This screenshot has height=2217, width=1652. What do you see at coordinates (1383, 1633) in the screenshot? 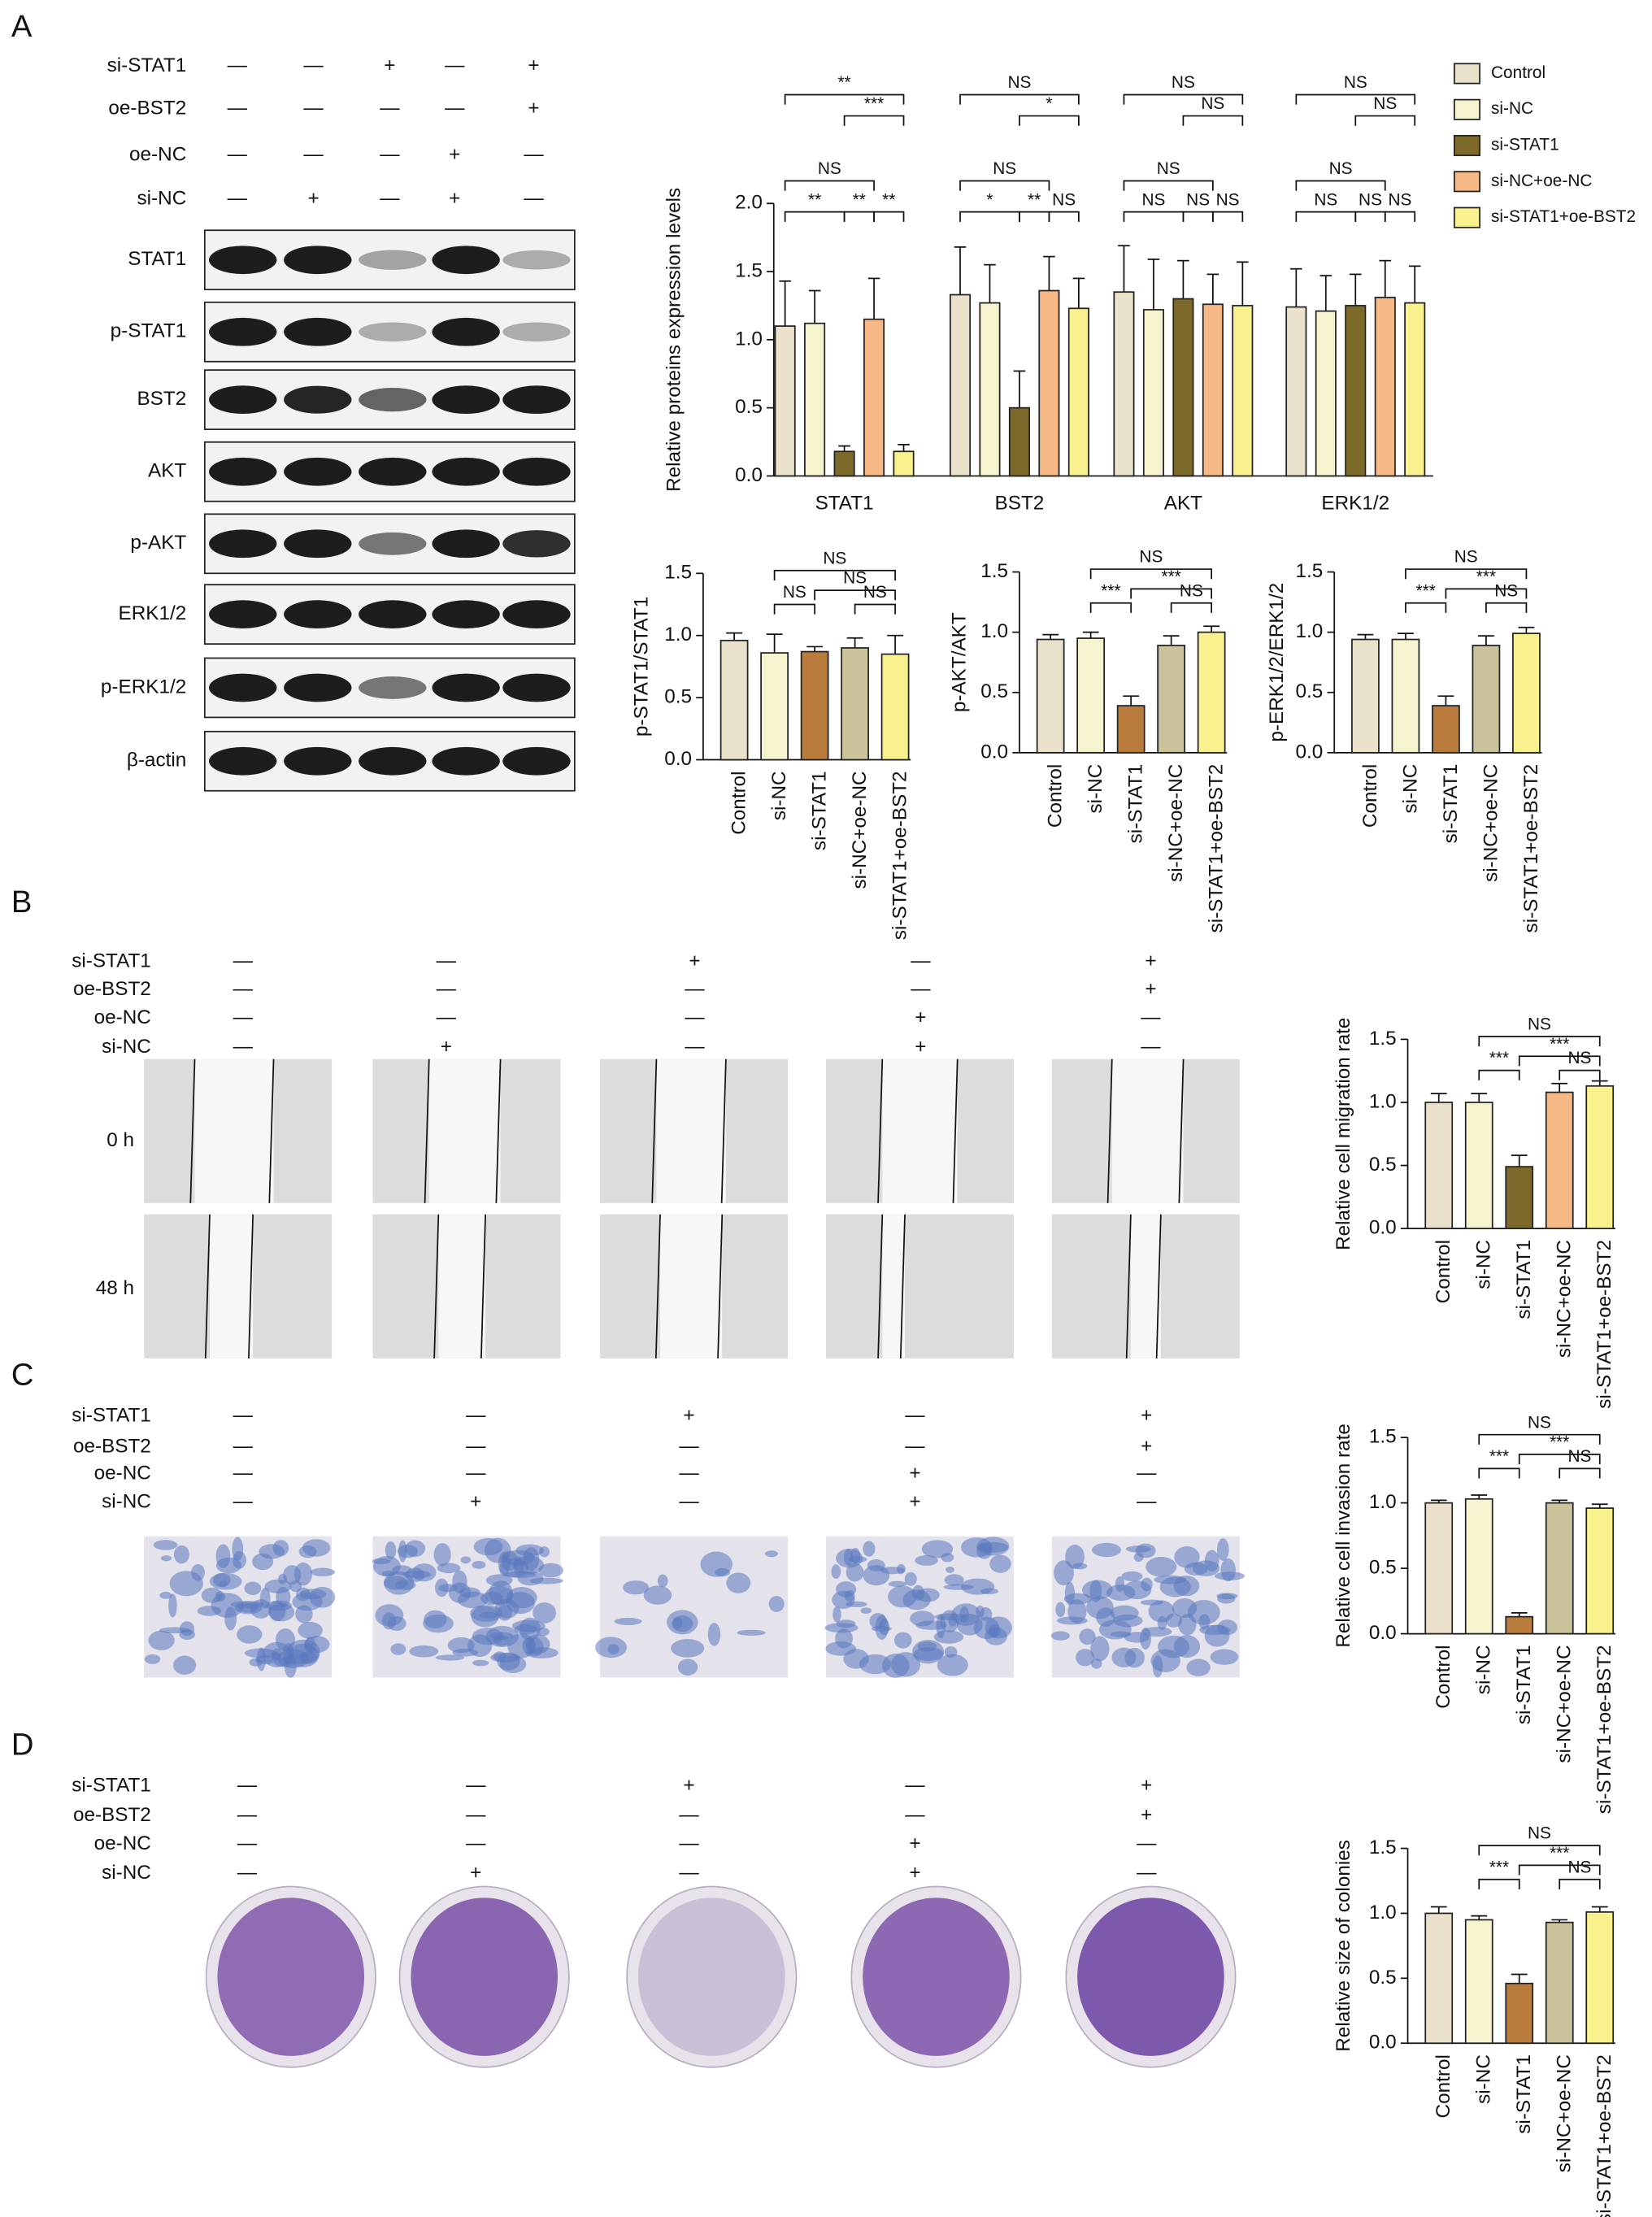
I see `y-tick-label: 0.0` at bounding box center [1383, 1633].